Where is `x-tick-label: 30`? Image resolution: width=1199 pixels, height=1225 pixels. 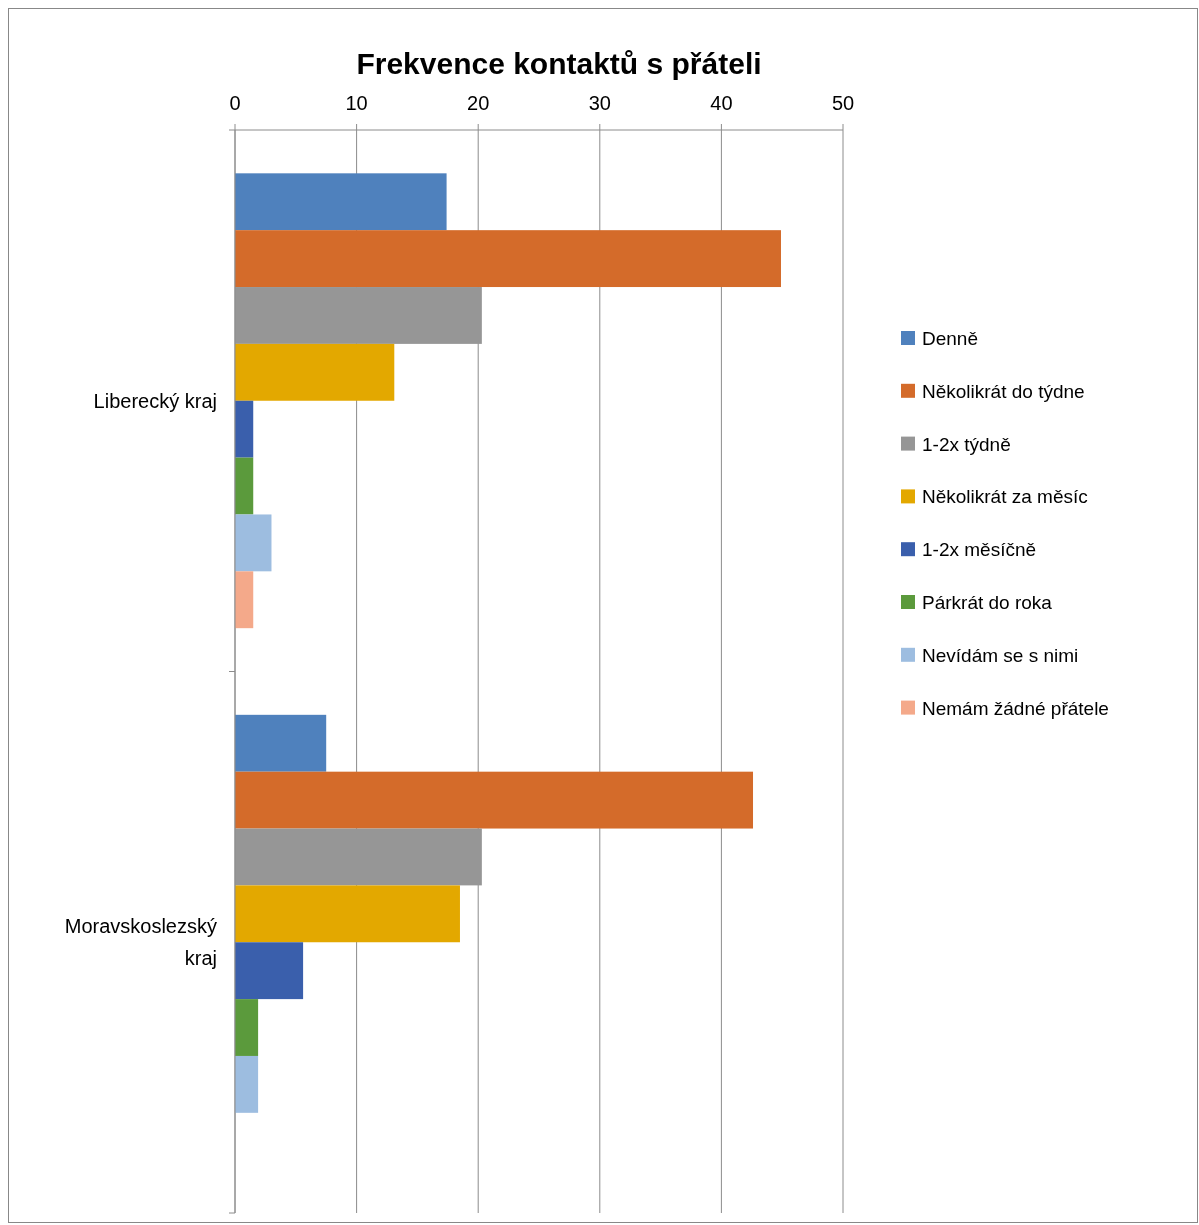 x-tick-label: 30 is located at coordinates (599, 103).